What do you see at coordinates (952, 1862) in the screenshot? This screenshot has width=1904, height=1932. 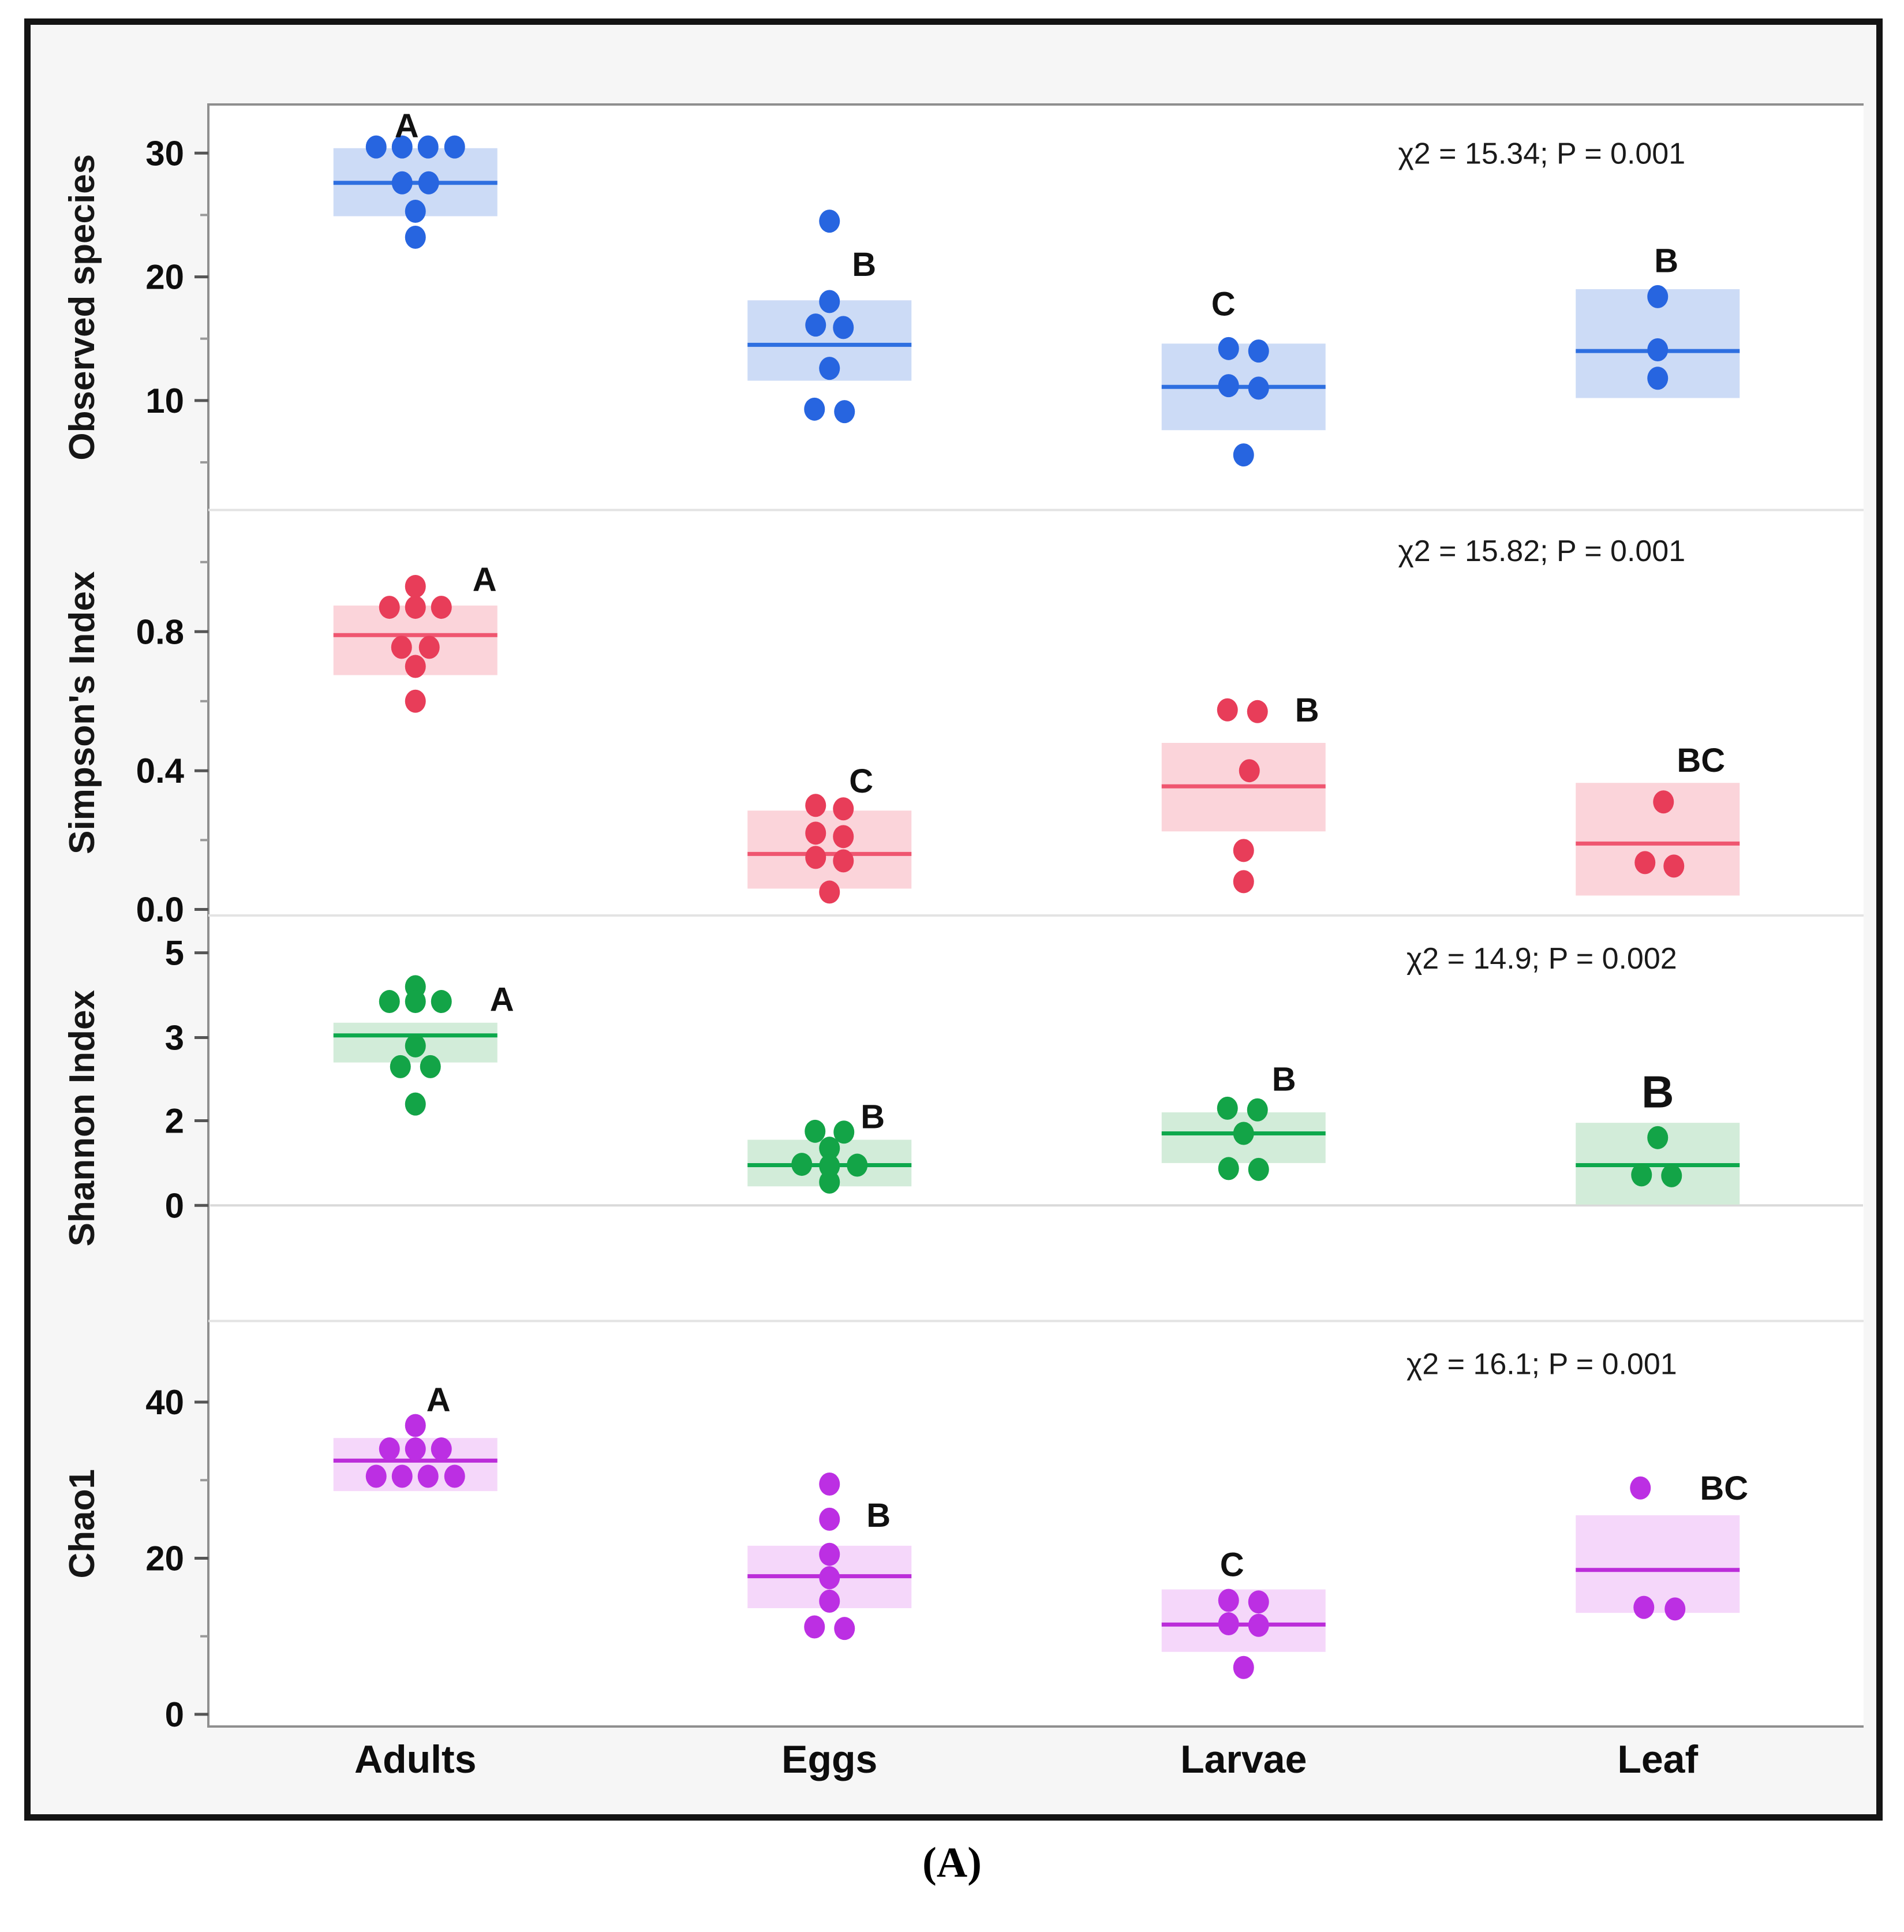 I see `figure-caption: (A)` at bounding box center [952, 1862].